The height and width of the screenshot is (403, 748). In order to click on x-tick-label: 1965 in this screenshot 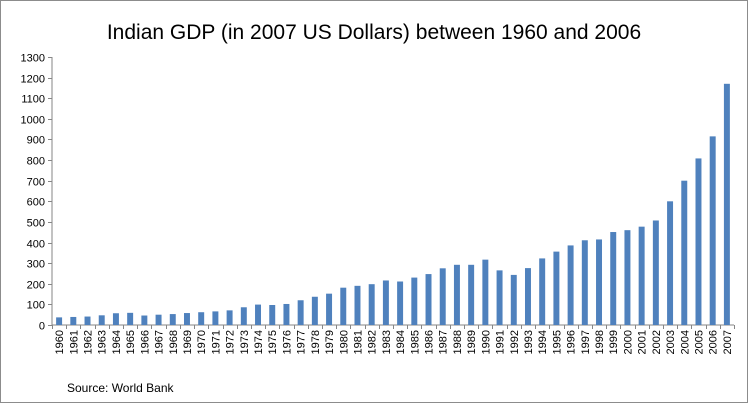, I will do `click(131, 342)`.